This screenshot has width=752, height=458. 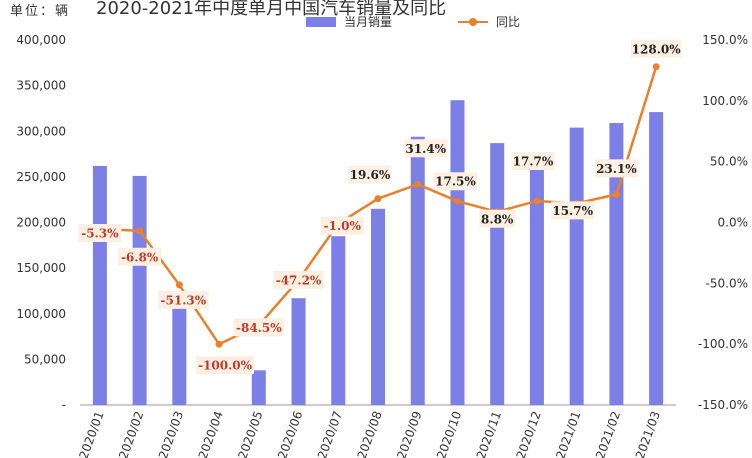 I want to click on left-y-tick-label: 250,000, so click(x=41, y=177).